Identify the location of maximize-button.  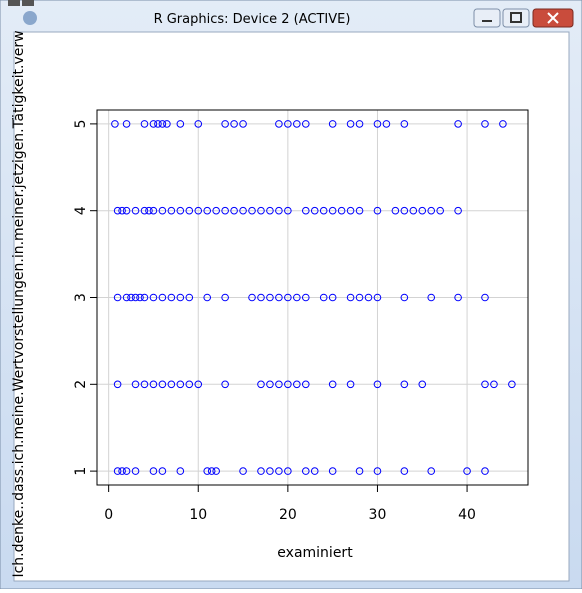
(516, 18).